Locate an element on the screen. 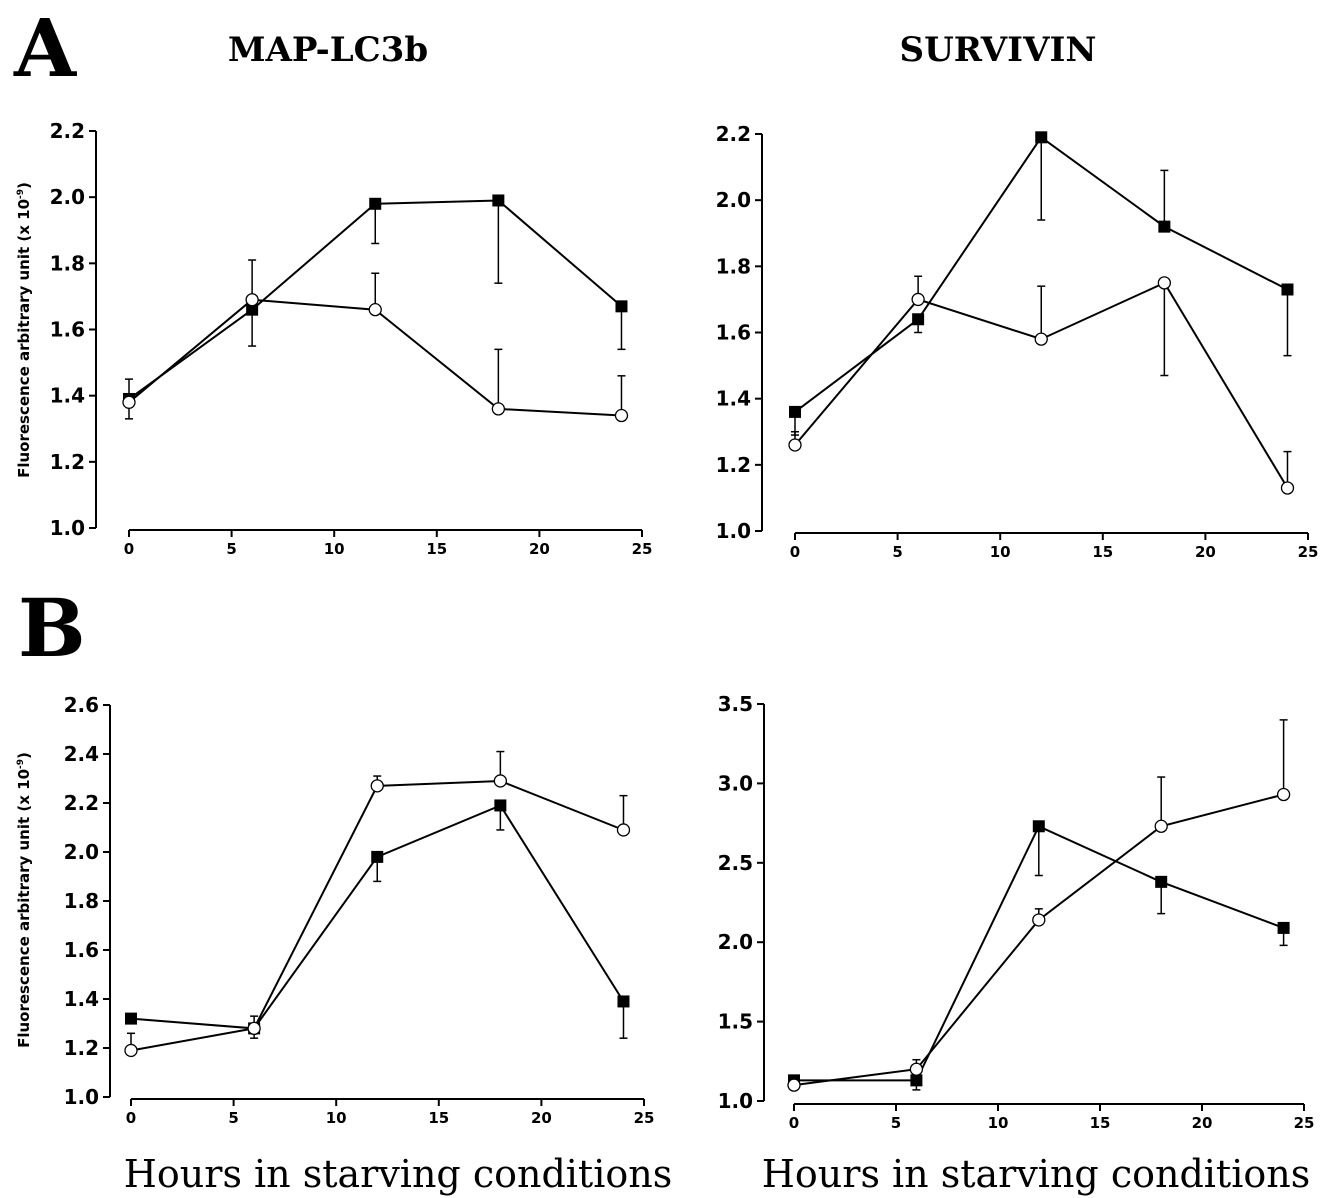  y-tick-label: 3.5 is located at coordinates (735, 704).